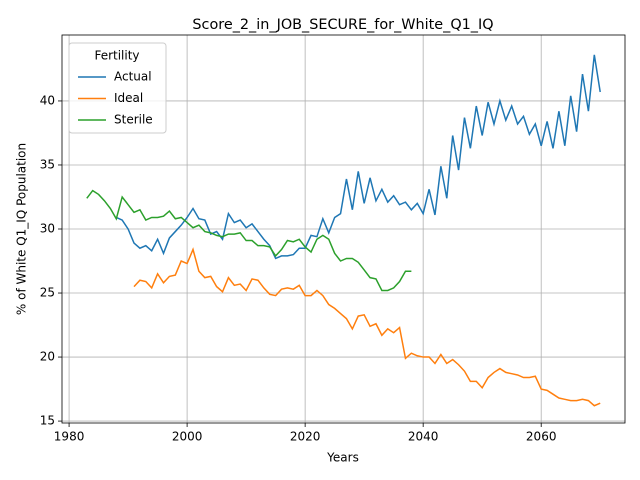 The height and width of the screenshot is (480, 640). Describe the element at coordinates (47, 357) in the screenshot. I see `y-tick-label: 20` at that location.